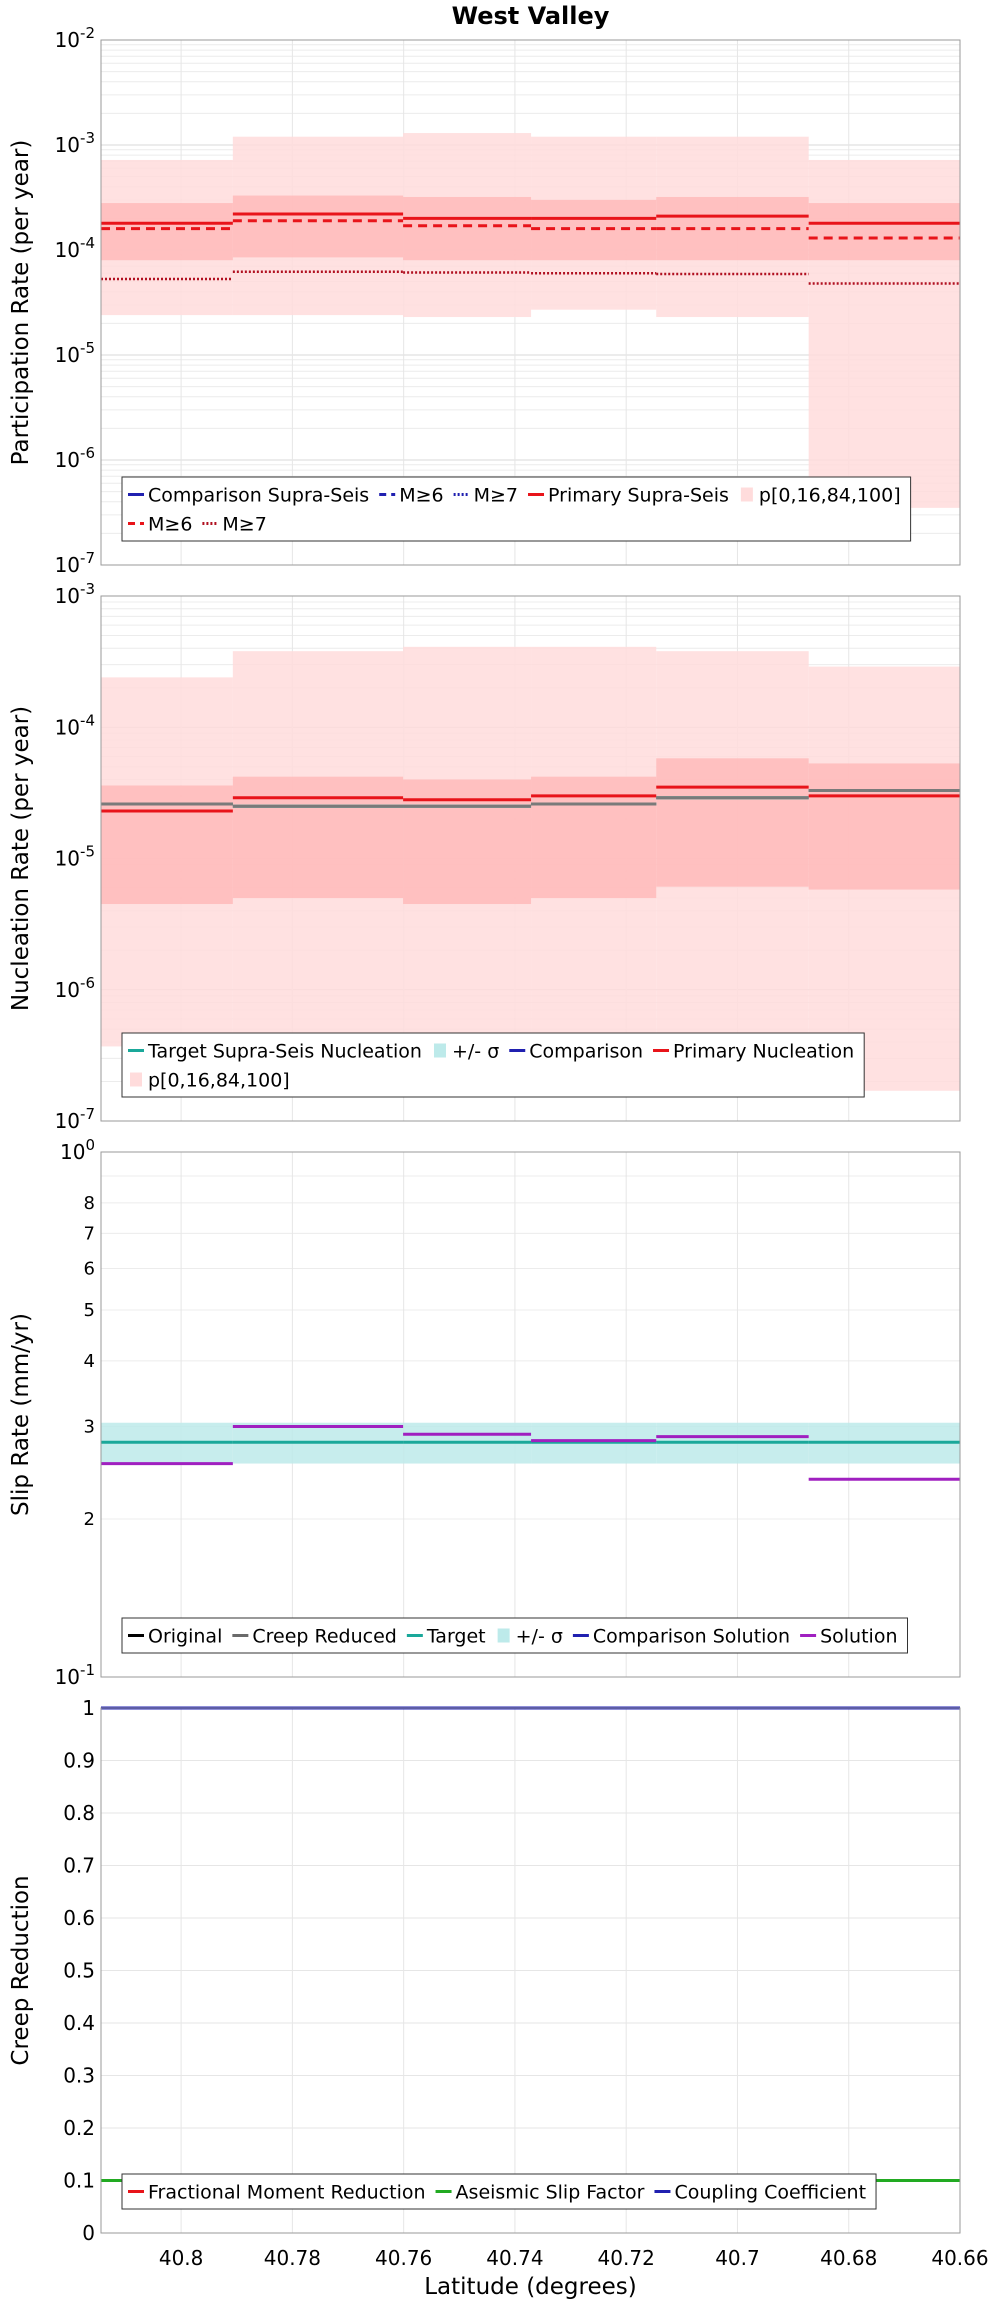 Image resolution: width=1000 pixels, height=2300 pixels. What do you see at coordinates (403, 2258) in the screenshot?
I see `x-tick-label: 40.76` at bounding box center [403, 2258].